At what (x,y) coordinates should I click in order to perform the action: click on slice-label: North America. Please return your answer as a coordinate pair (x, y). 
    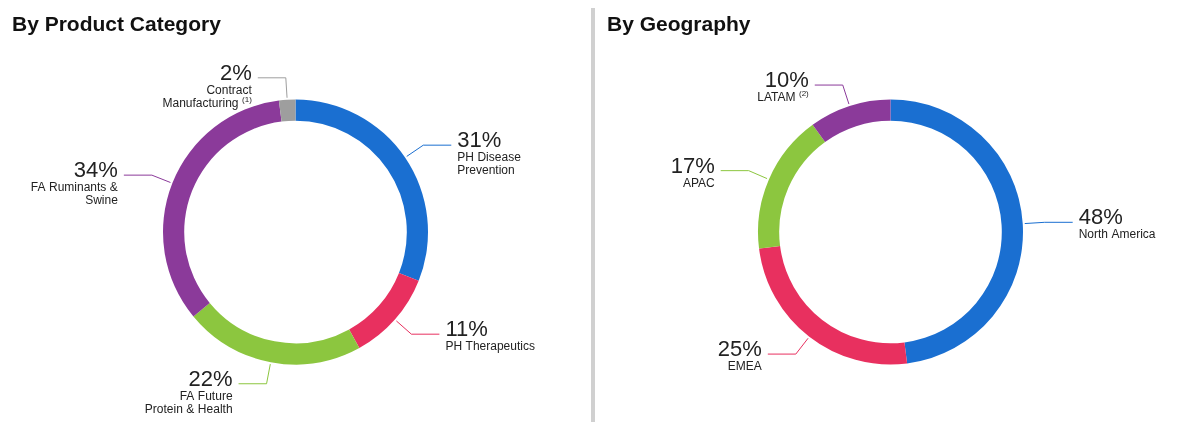
    Looking at the image, I should click on (1117, 234).